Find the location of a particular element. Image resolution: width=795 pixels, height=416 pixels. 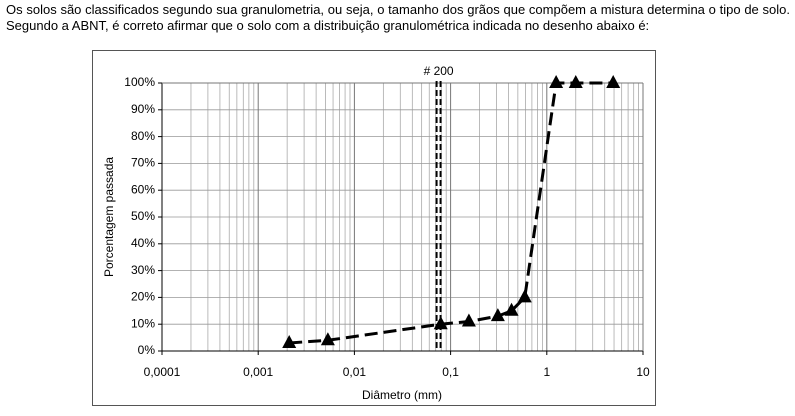

y-tick-label: 60% is located at coordinates (143, 189).